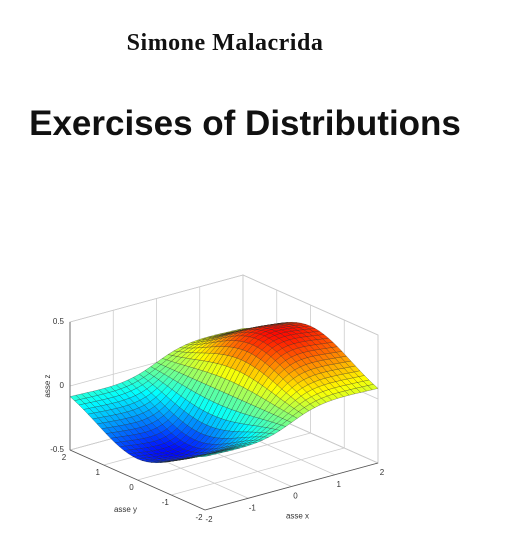 The width and height of the screenshot is (508, 550). I want to click on x-tick-label: -2, so click(209, 519).